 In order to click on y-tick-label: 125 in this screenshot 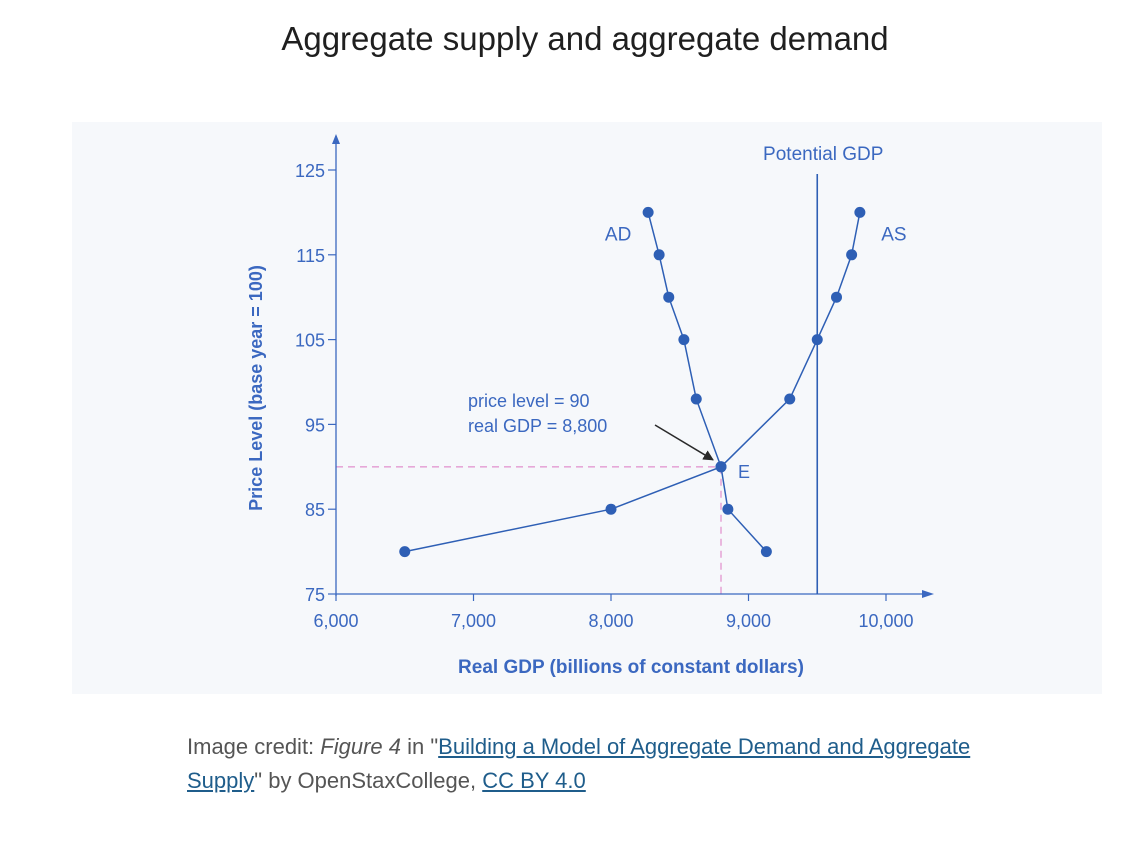, I will do `click(310, 171)`.